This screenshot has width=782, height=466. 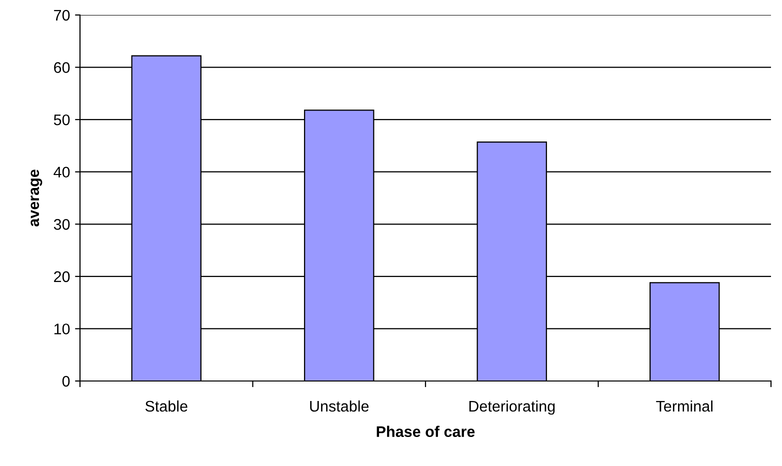 I want to click on x-tick-label: Unstable, so click(x=339, y=406).